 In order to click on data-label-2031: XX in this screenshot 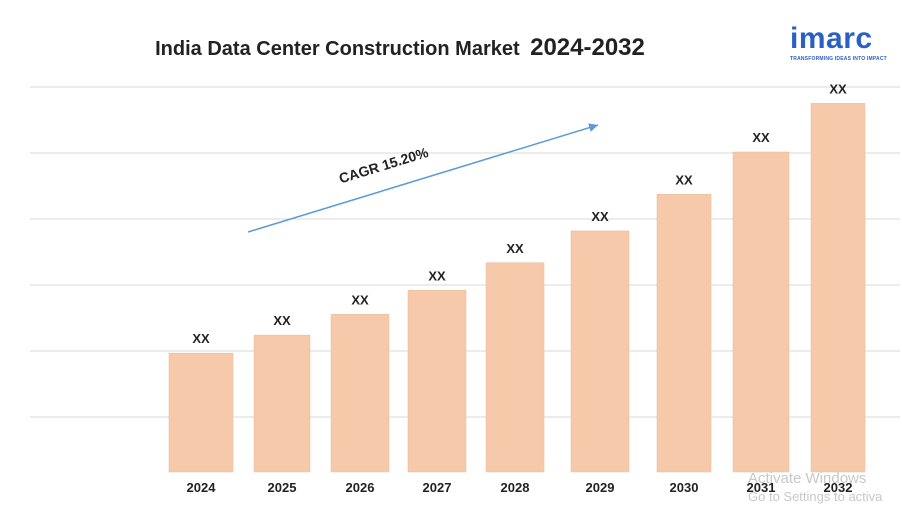, I will do `click(761, 137)`.